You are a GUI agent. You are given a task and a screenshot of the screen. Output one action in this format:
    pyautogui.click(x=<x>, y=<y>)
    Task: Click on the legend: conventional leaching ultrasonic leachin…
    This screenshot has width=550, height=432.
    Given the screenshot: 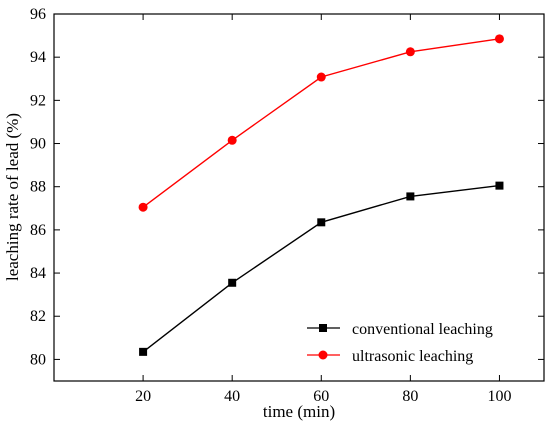 What is the action you would take?
    pyautogui.click(x=400, y=343)
    